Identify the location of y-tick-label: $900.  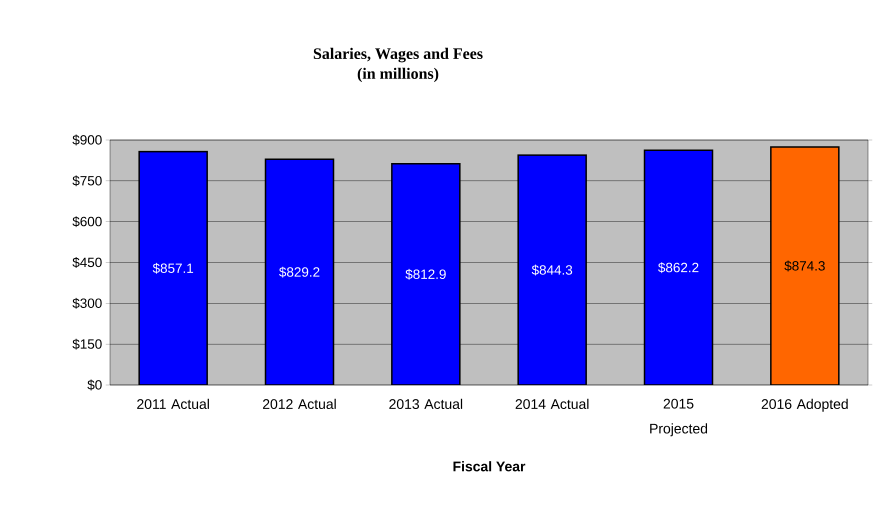
(87, 140).